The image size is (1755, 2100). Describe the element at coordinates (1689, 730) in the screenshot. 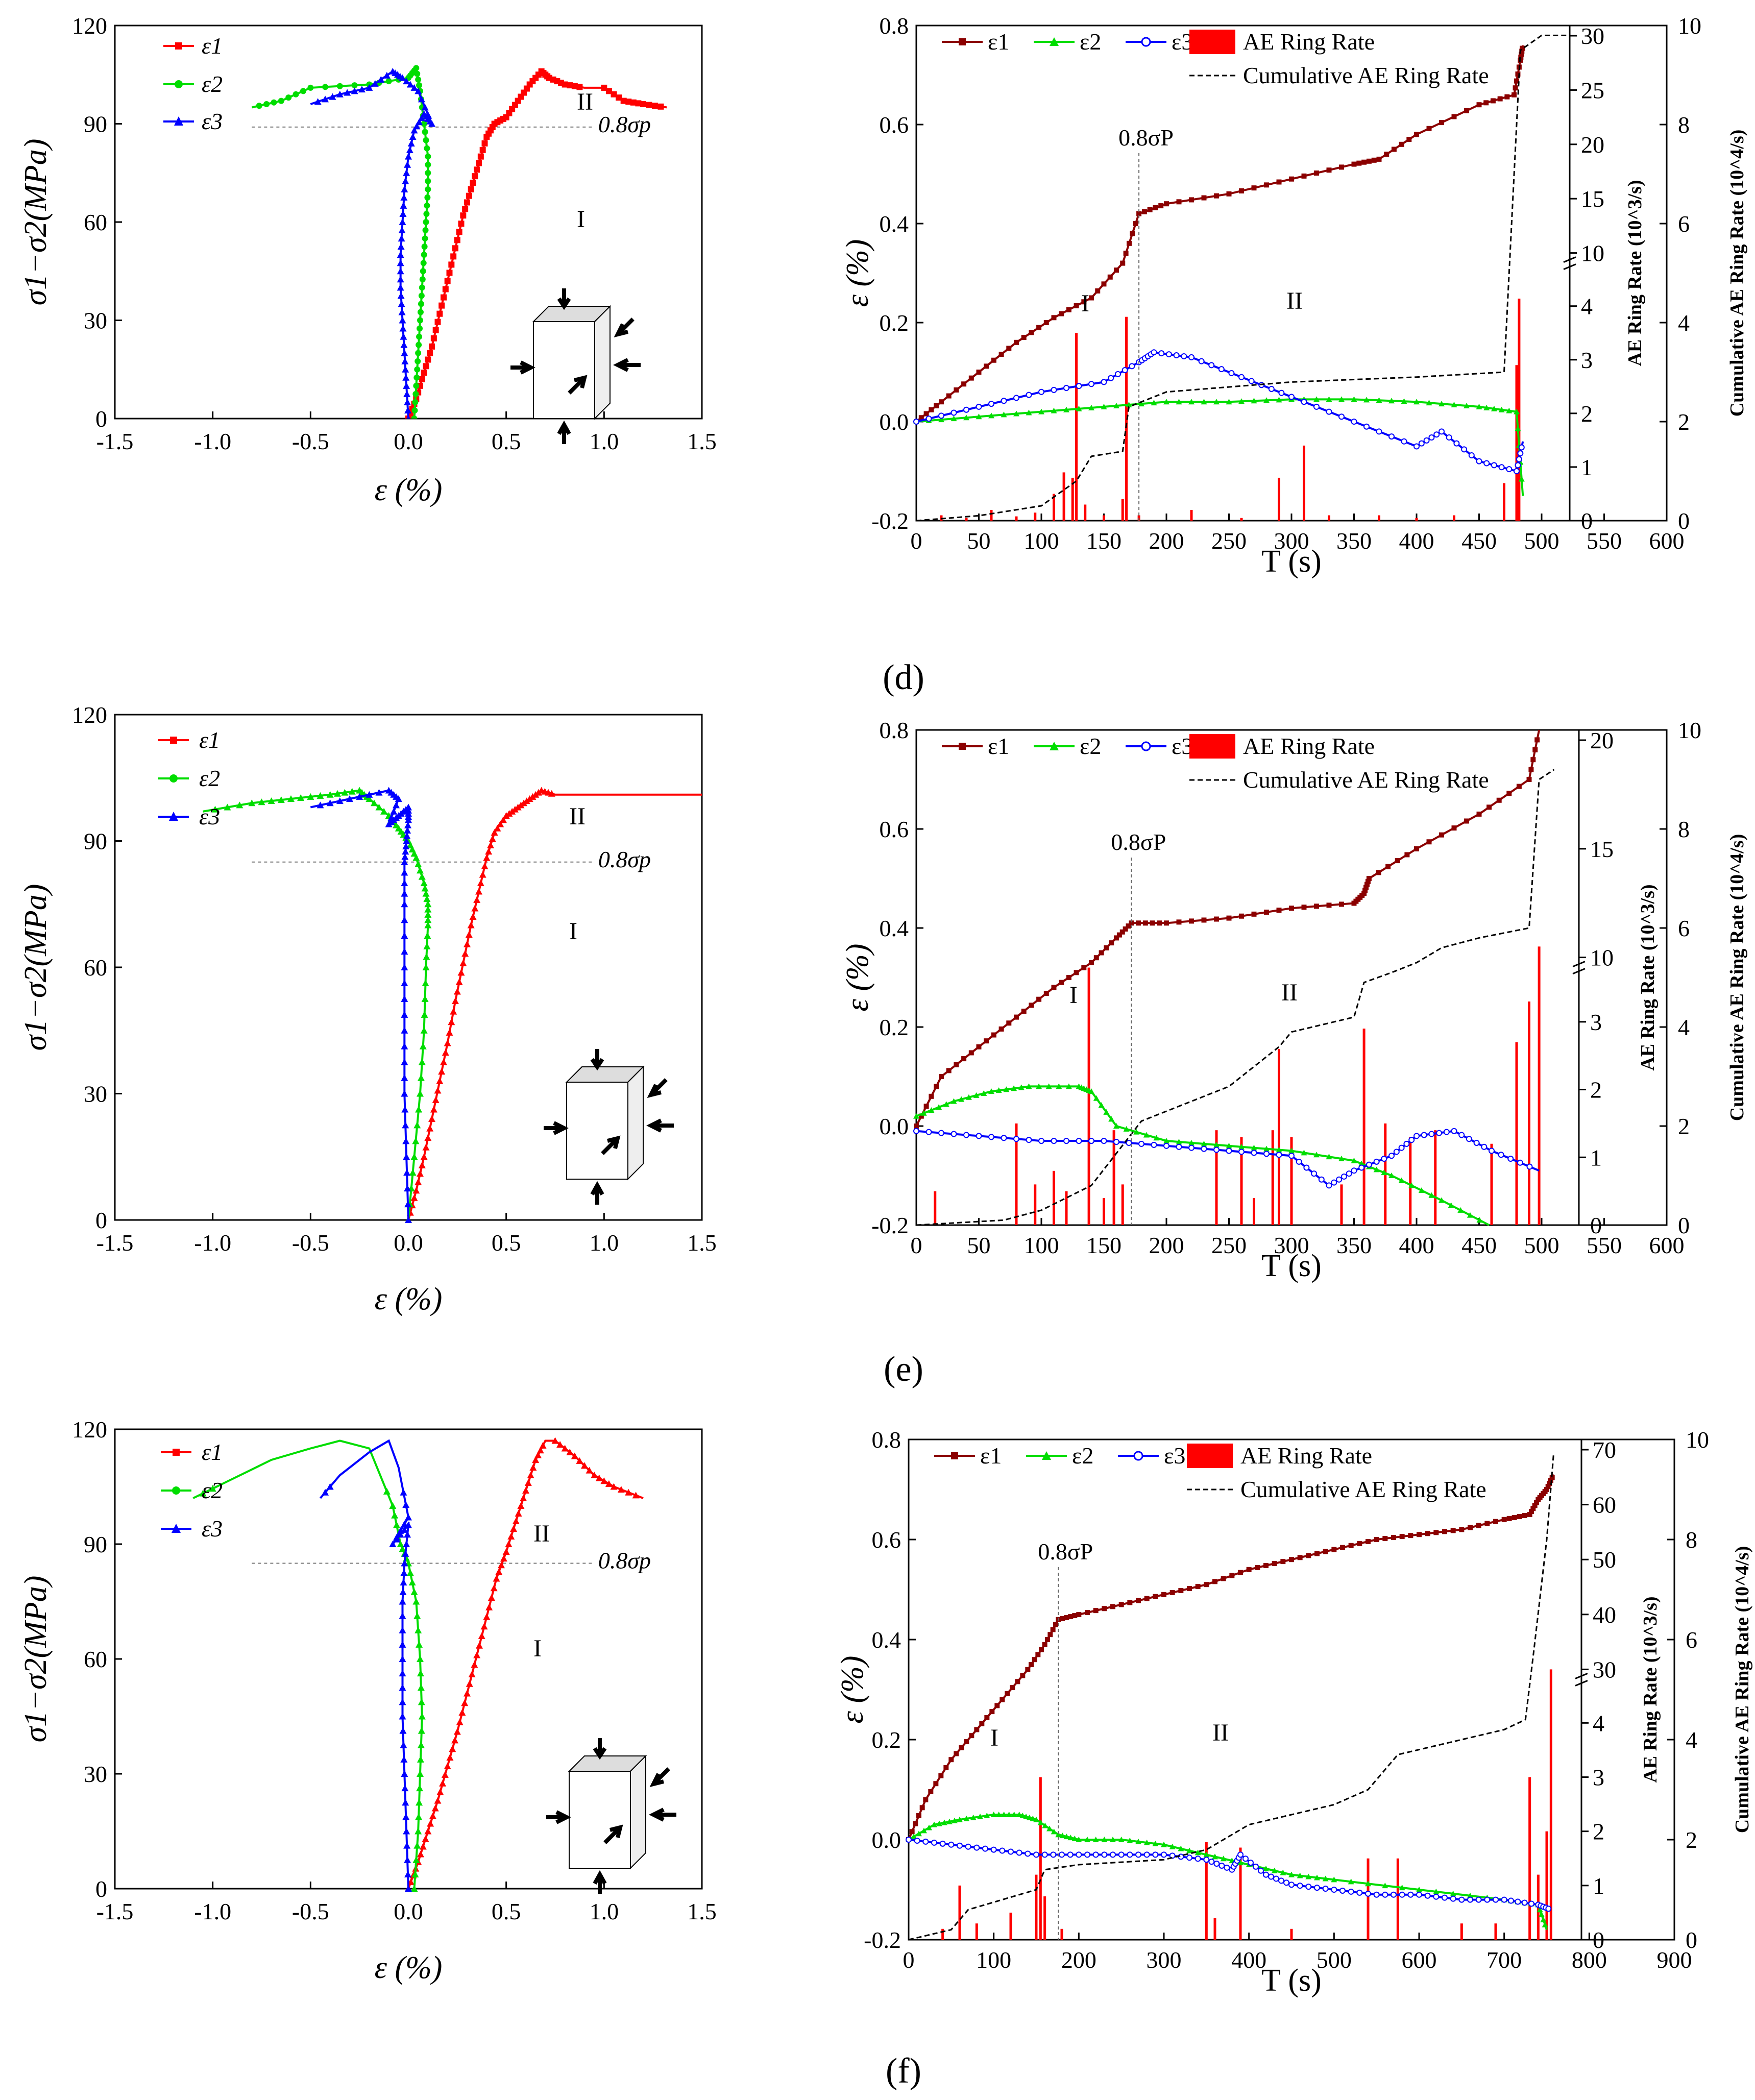

I see `cumulative-tick-label: 10` at that location.